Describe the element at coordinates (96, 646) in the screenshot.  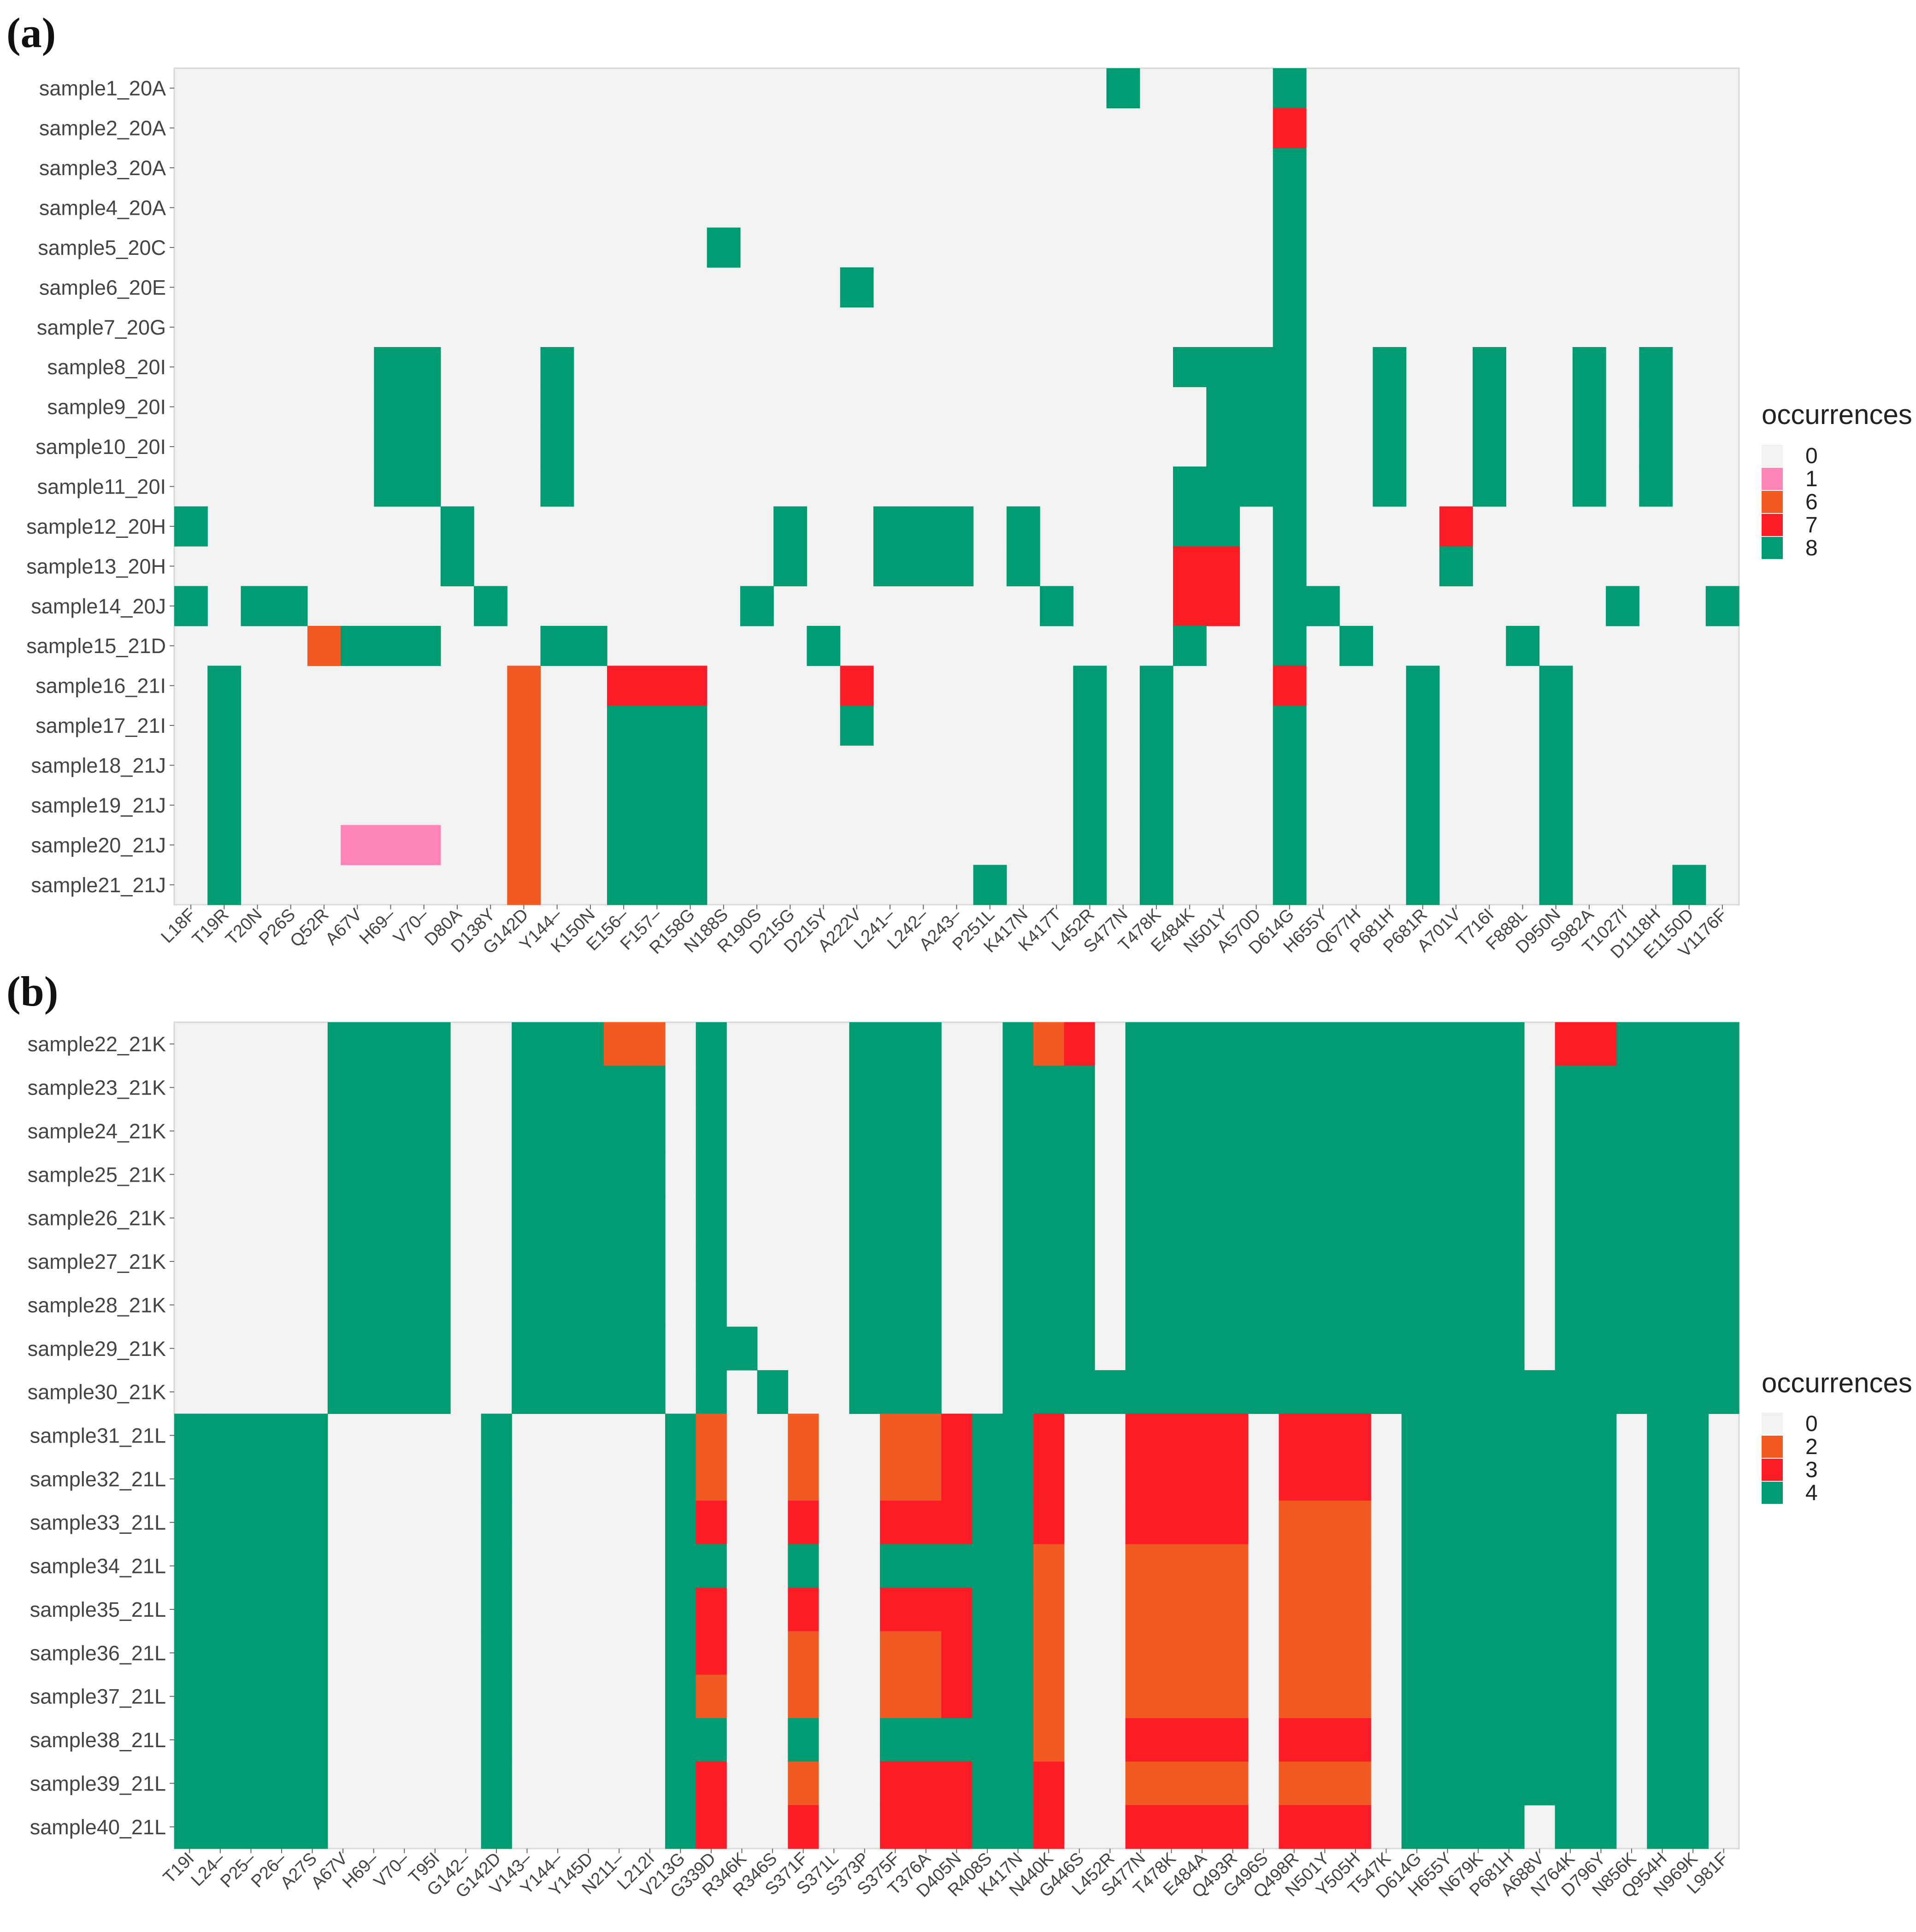
I see `row-label-a: sample15_21D` at that location.